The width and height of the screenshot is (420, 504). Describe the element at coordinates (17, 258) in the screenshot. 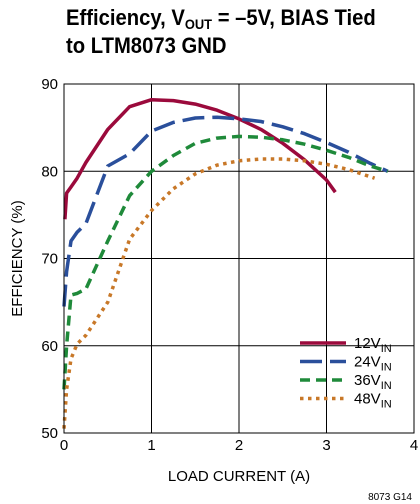

I see `y-axis-label: EFFICIENCY (%)` at that location.